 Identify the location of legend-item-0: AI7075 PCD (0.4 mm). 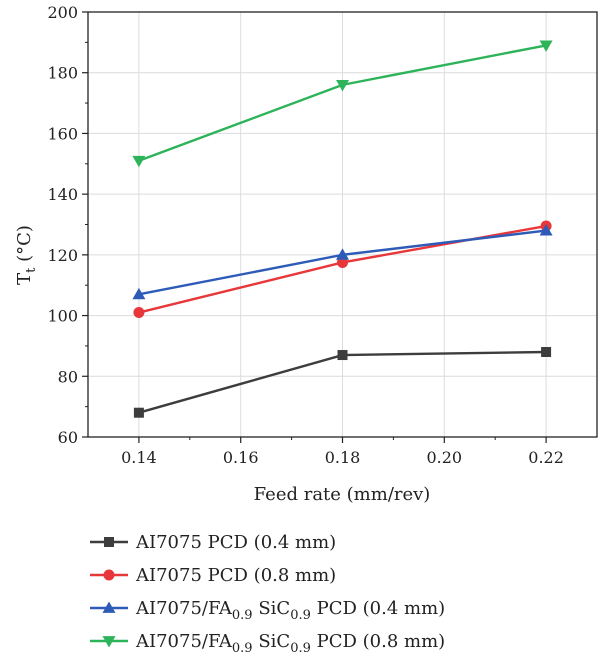
(213, 542).